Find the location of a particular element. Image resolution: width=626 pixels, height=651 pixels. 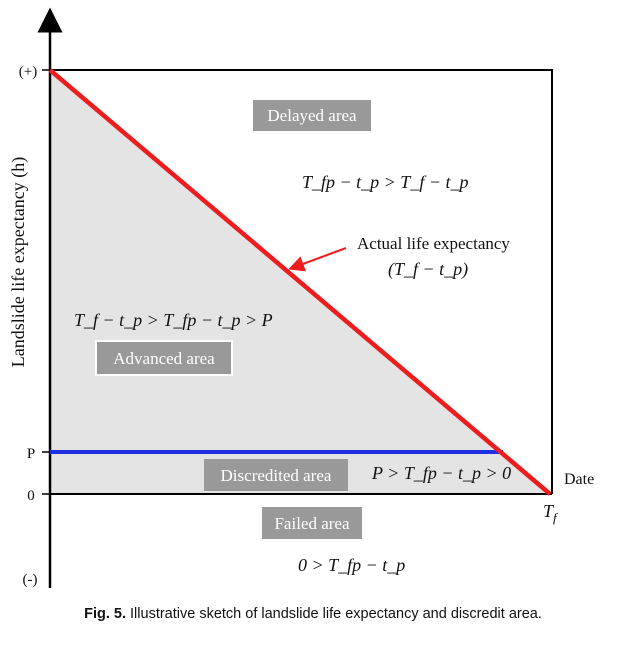

svg-text: Delayed area is located at coordinates (312, 115).